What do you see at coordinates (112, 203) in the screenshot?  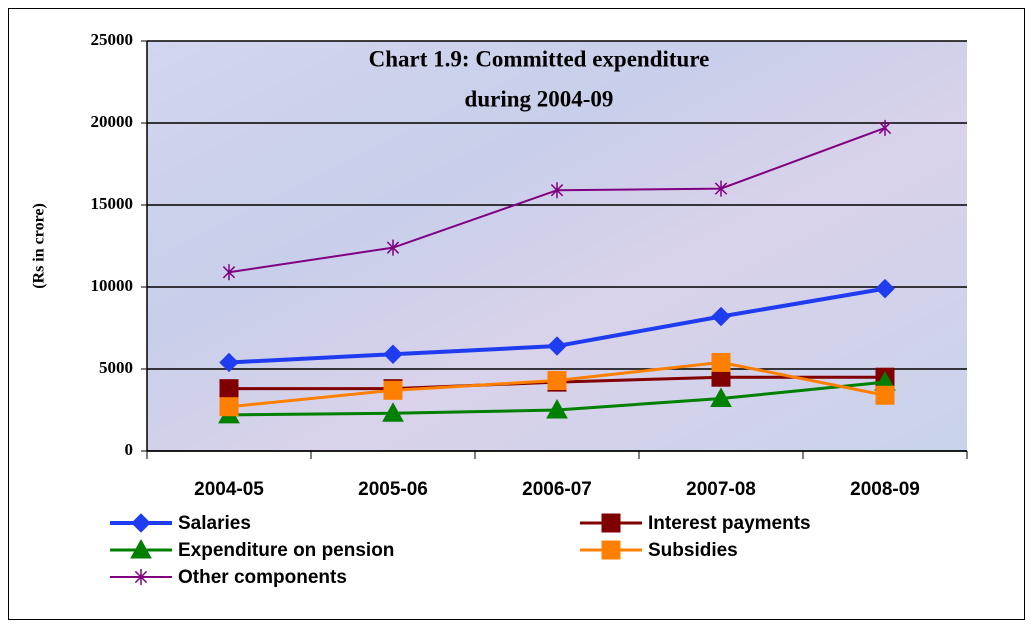 I see `y-tick-label: 15000` at bounding box center [112, 203].